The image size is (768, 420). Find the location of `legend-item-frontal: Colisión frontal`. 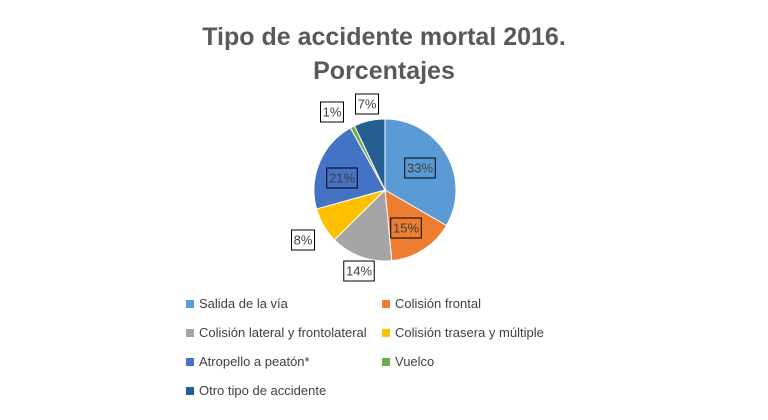

legend-item-frontal: Colisión frontal is located at coordinates (482, 303).